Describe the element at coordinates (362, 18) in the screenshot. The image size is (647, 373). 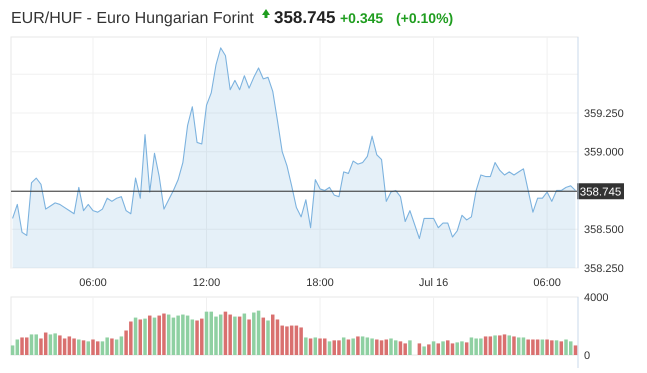
I see `text: +0.345` at that location.